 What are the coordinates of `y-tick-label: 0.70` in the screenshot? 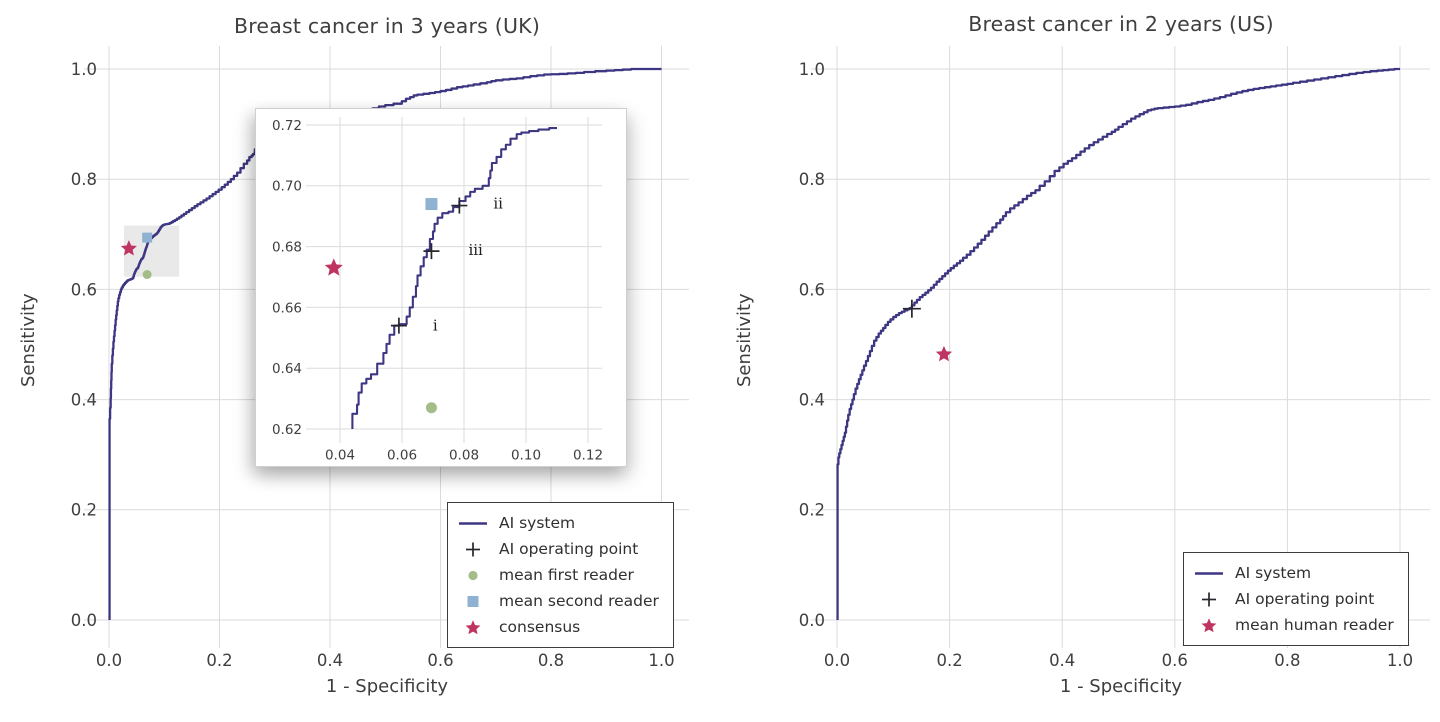 It's located at (287, 187).